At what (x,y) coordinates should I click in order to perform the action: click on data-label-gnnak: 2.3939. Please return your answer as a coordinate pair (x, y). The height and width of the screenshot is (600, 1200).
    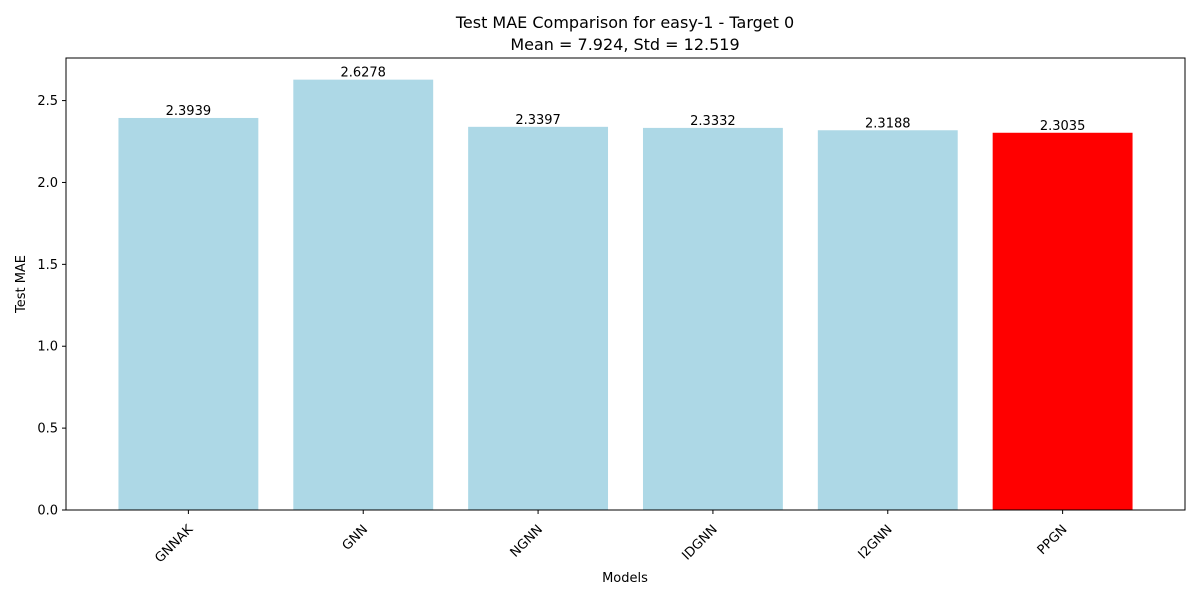
    Looking at the image, I should click on (189, 111).